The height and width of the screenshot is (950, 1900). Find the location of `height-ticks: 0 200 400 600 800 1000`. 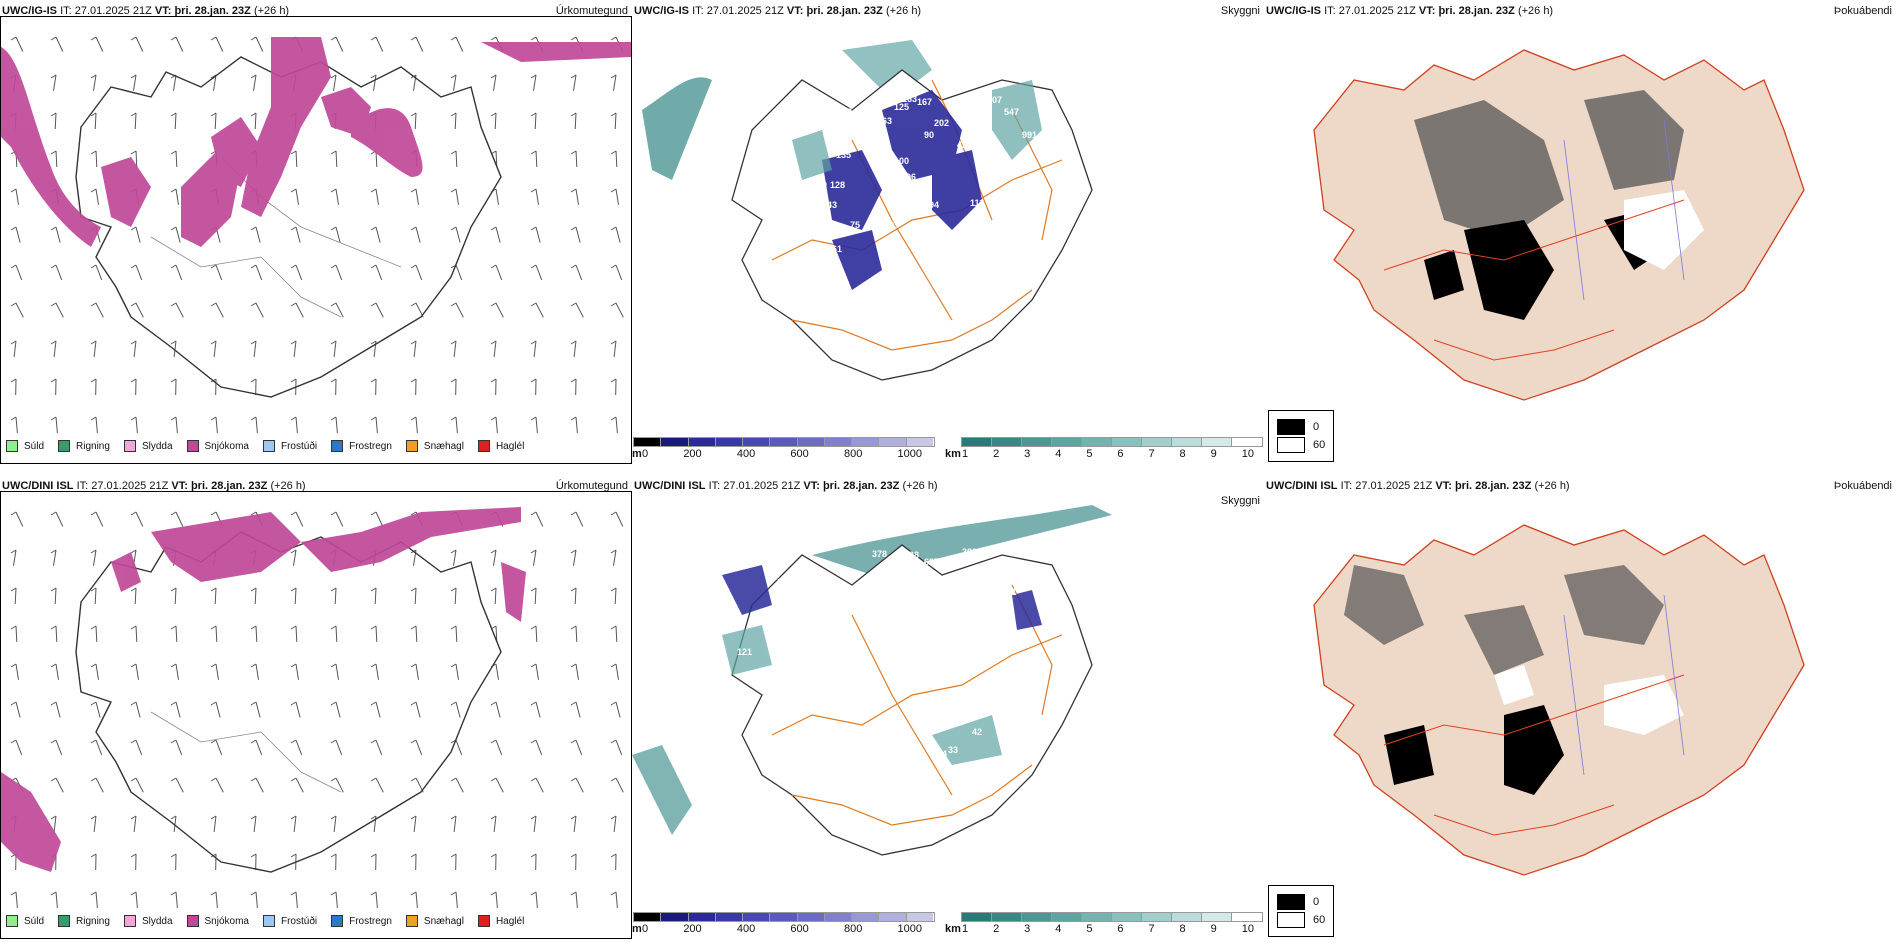

height-ticks: 0 200 400 600 800 1000 is located at coordinates (782, 454).